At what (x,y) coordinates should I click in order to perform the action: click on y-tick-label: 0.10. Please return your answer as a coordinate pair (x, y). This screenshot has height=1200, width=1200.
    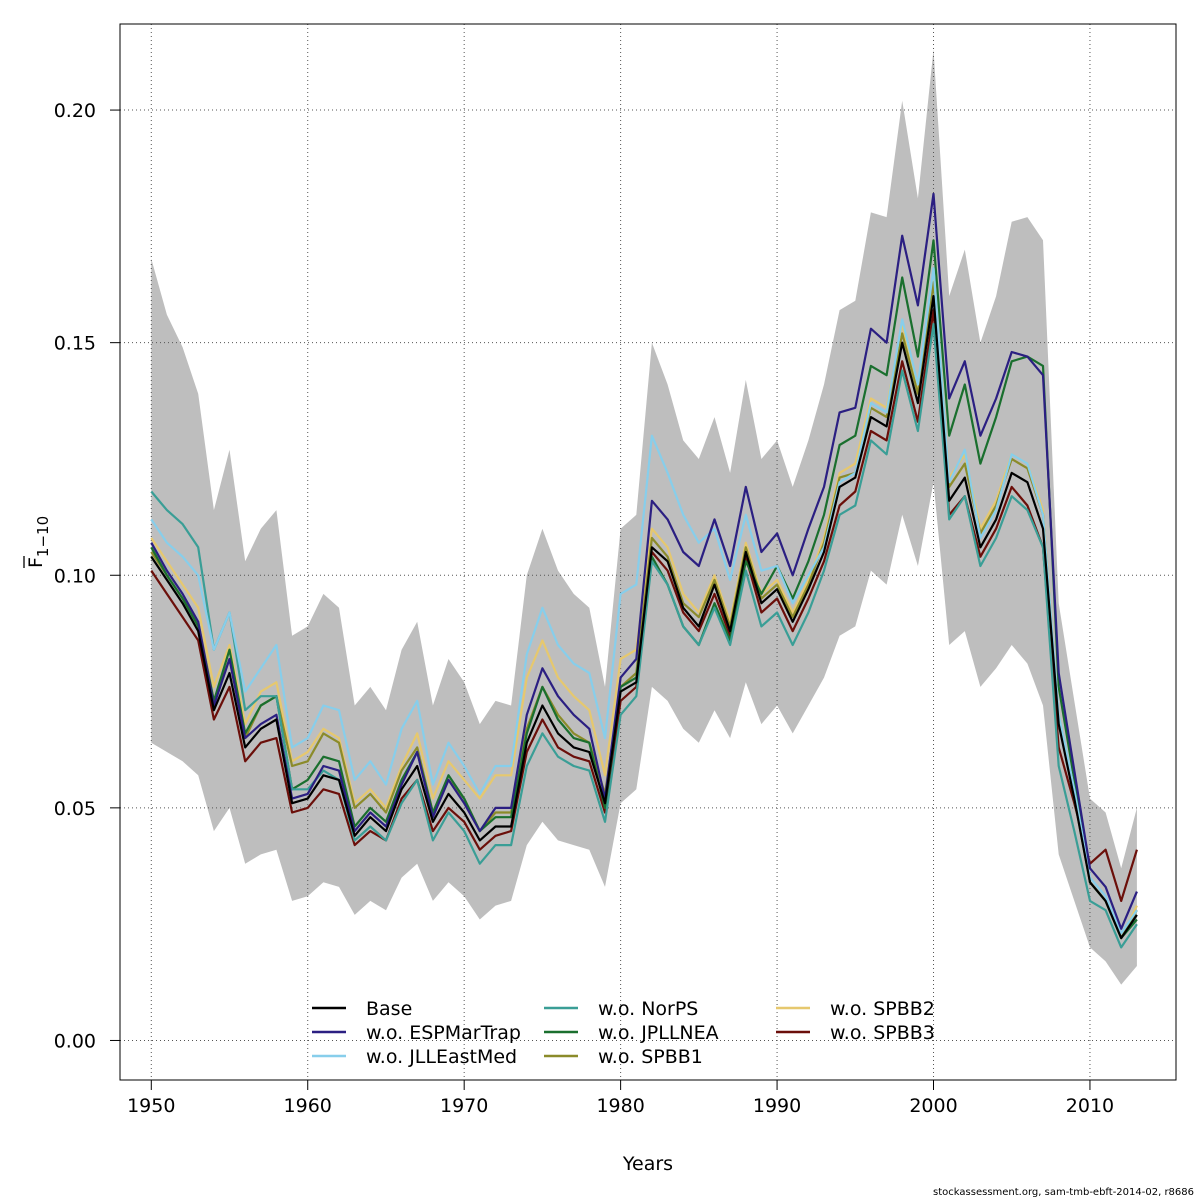
    Looking at the image, I should click on (75, 576).